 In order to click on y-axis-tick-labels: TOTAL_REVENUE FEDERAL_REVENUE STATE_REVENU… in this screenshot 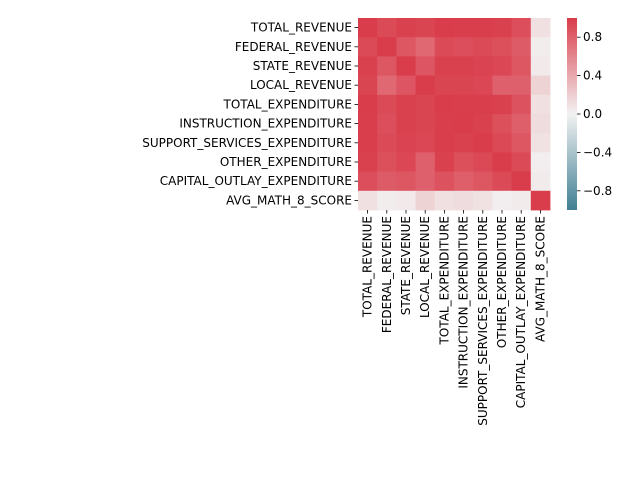, I will do `click(250, 114)`.